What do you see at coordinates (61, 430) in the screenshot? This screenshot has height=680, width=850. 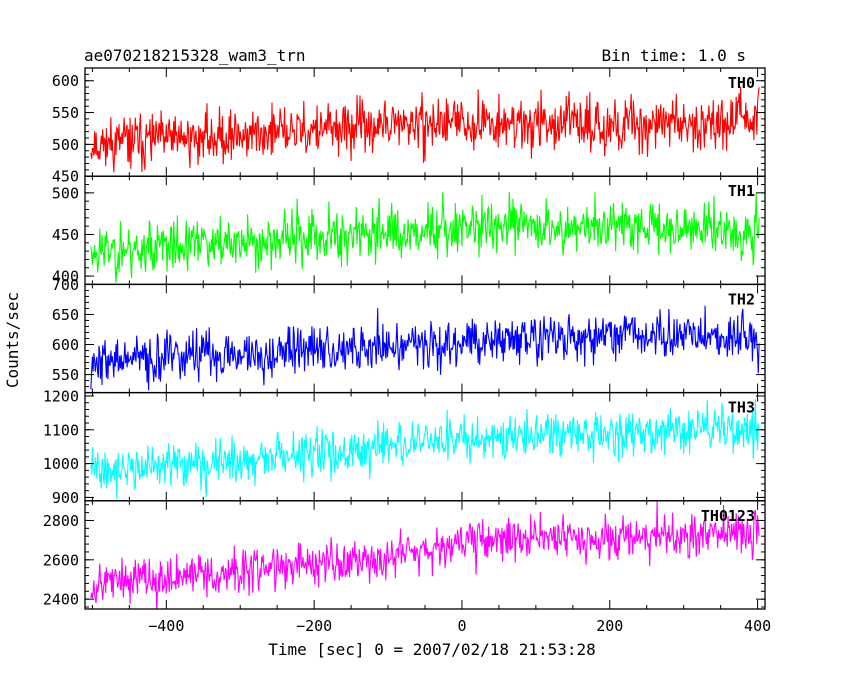 I see `y-tick-label: 1100` at bounding box center [61, 430].